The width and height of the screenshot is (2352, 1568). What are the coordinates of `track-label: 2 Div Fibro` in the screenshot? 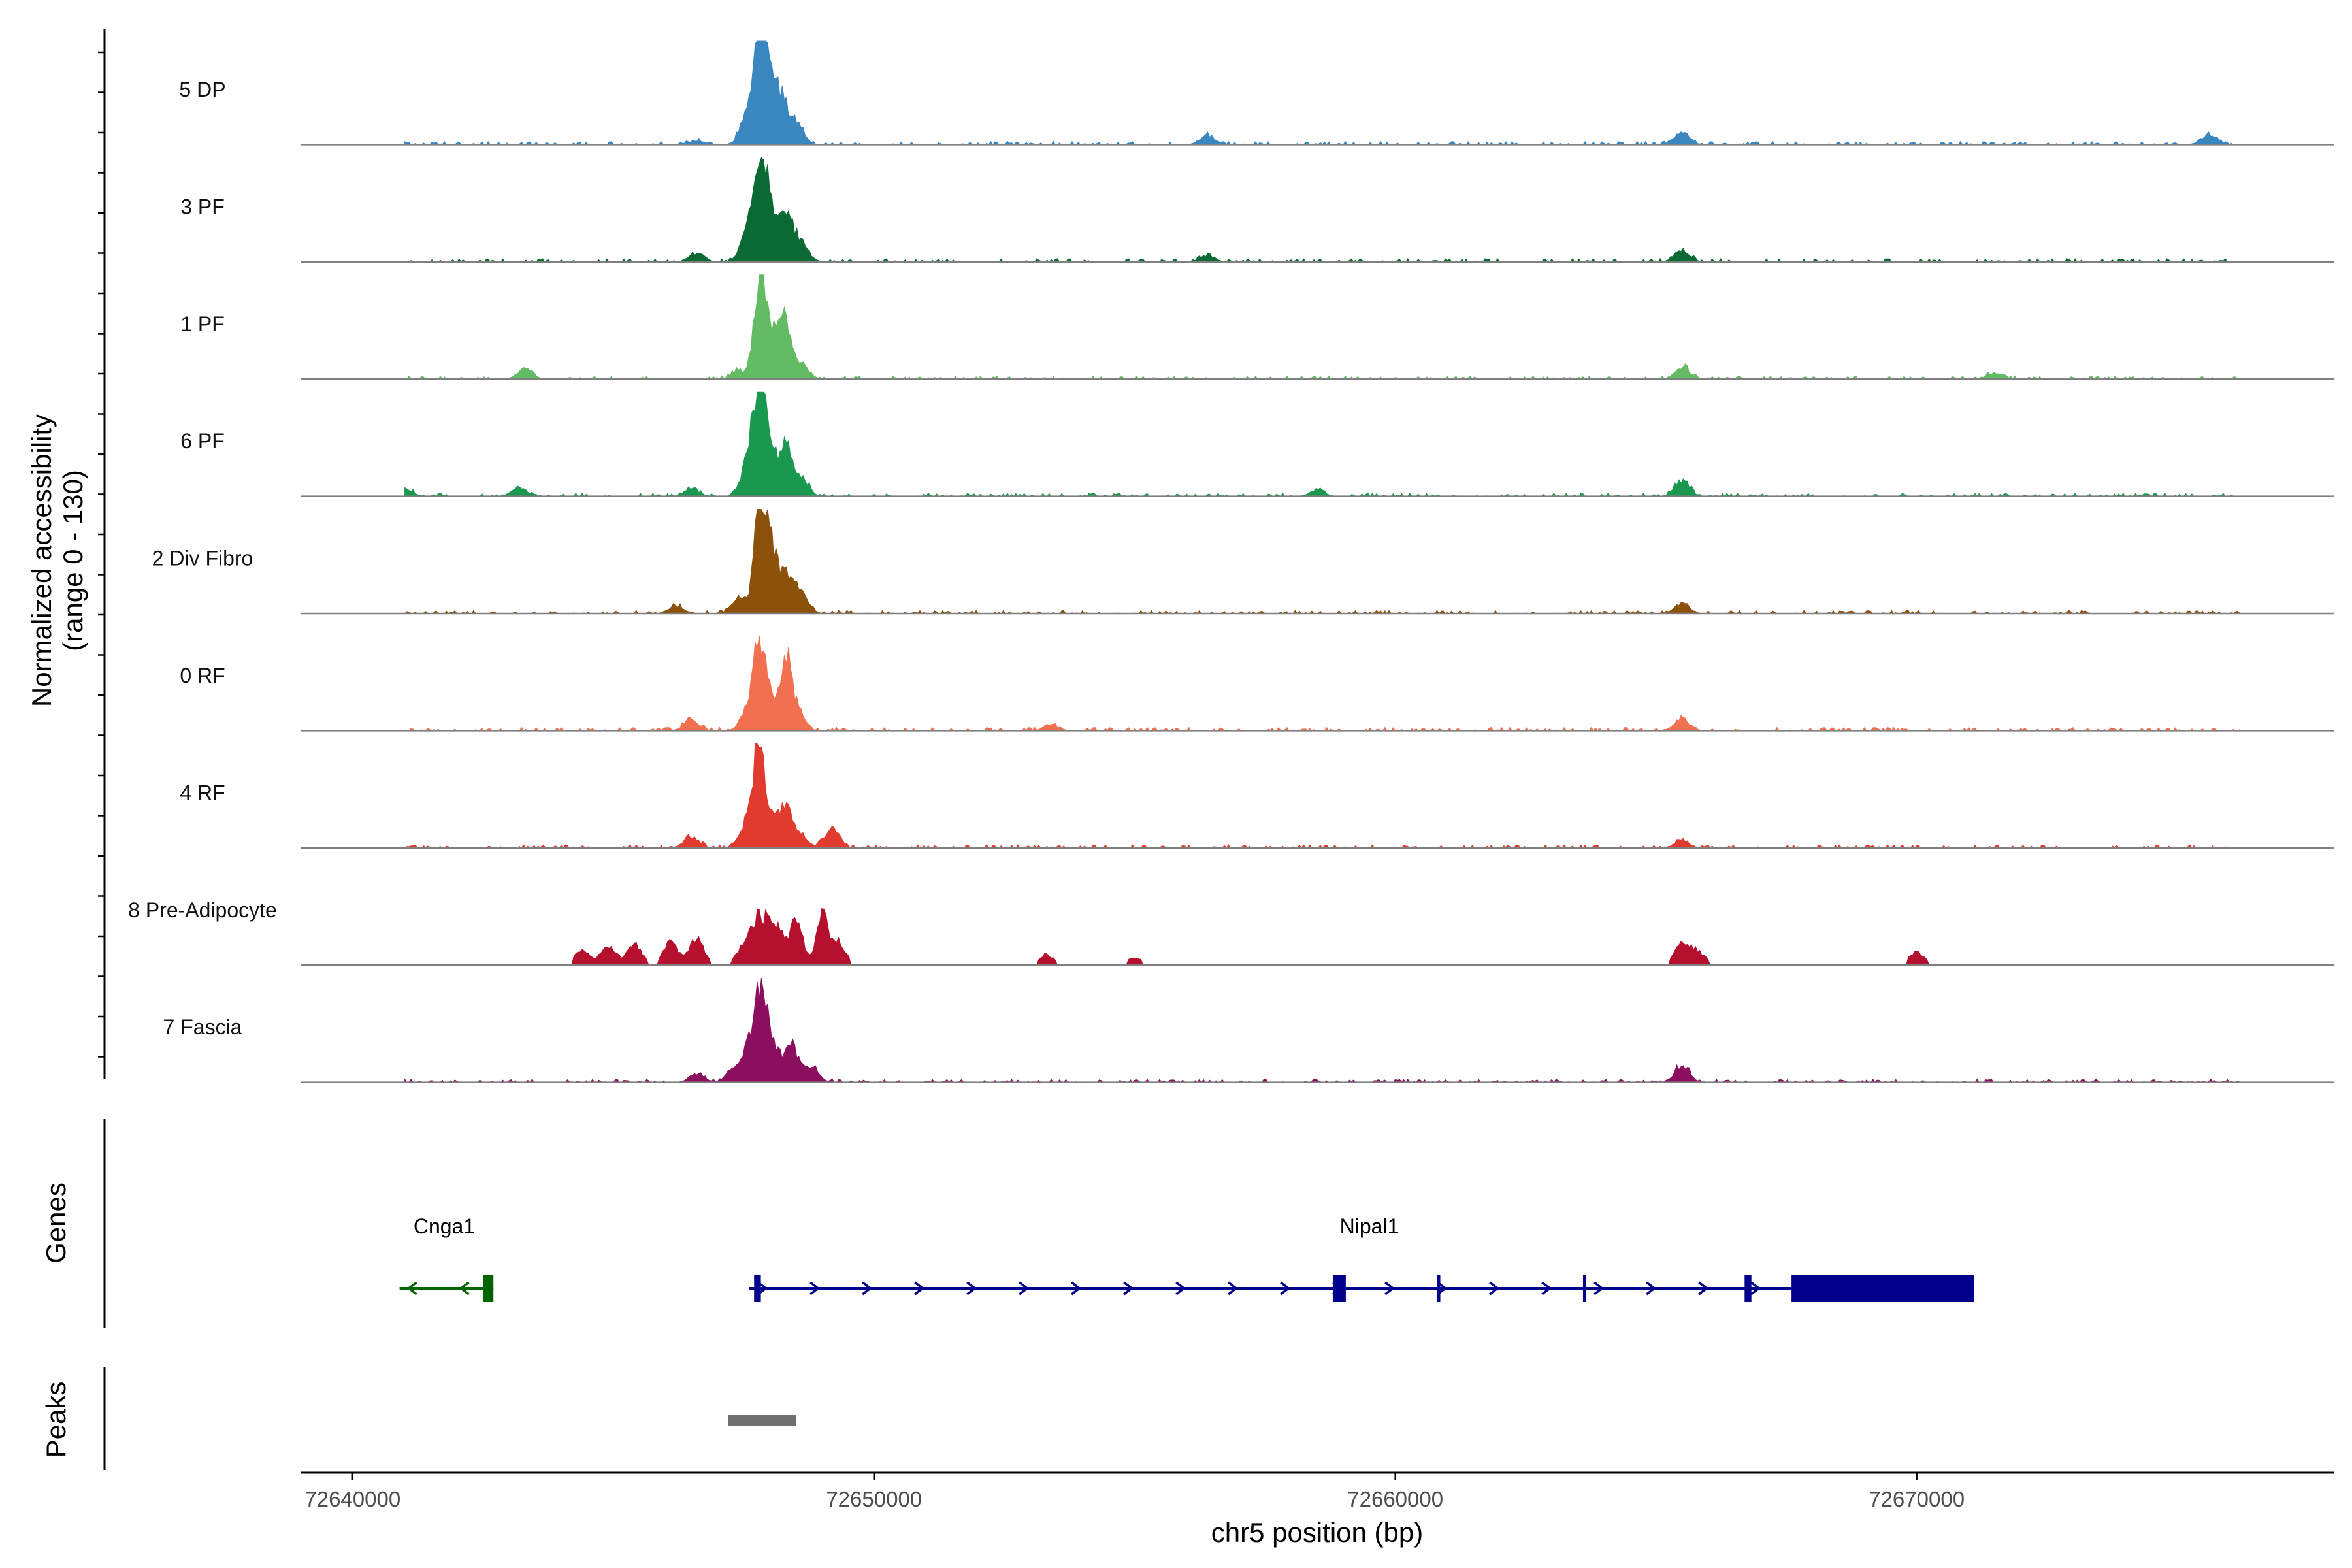 It's located at (202, 558).